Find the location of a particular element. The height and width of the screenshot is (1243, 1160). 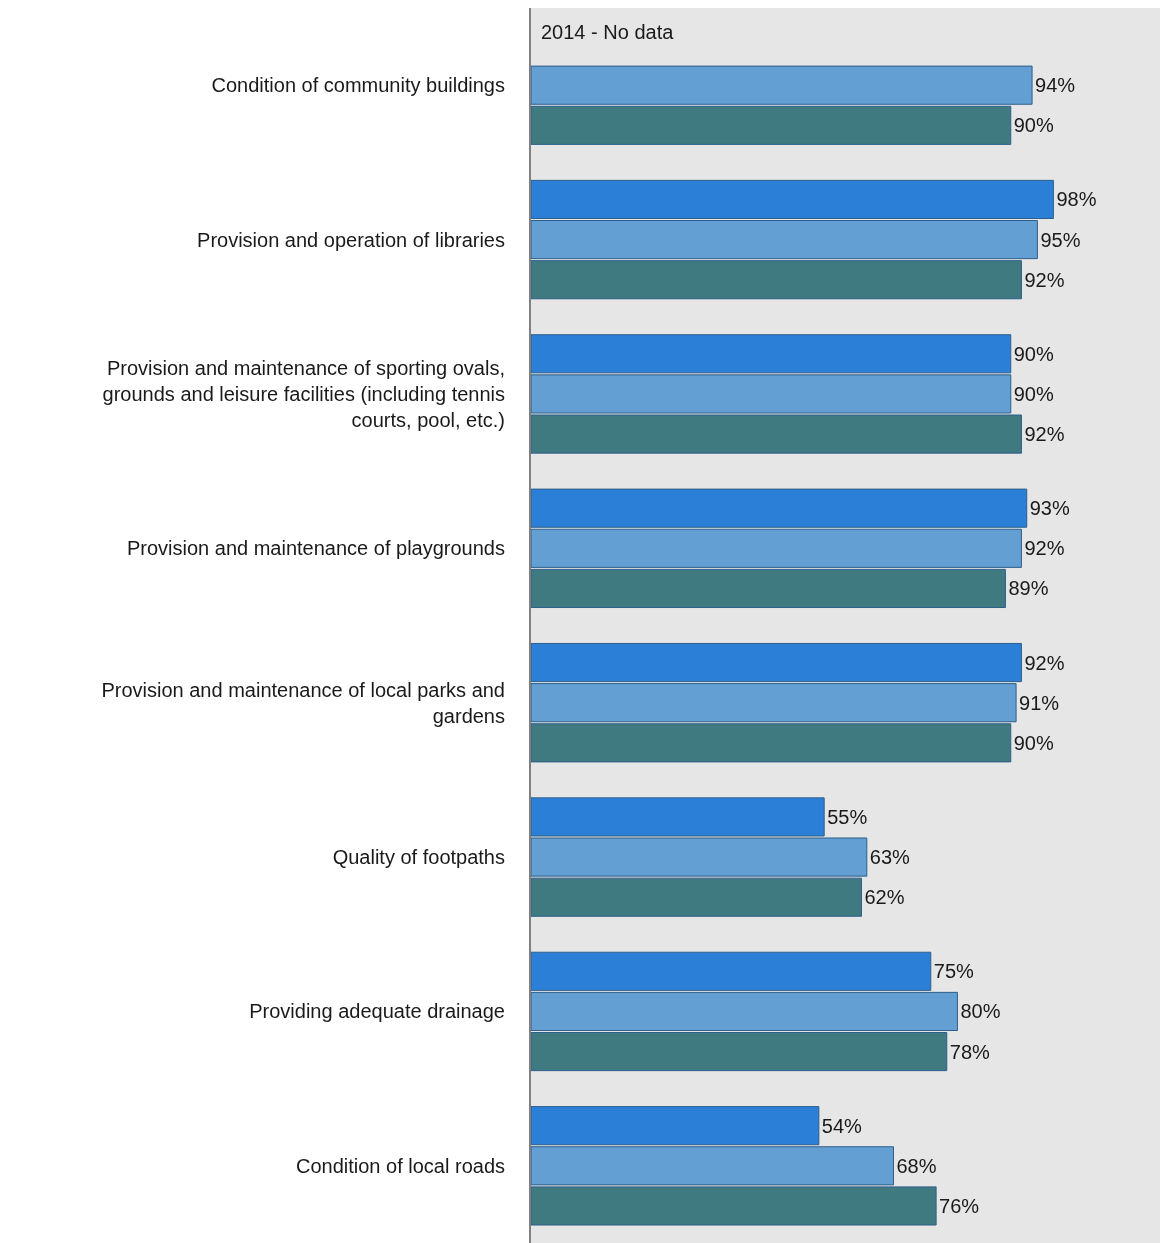

data-label: 93% is located at coordinates (1049, 508).